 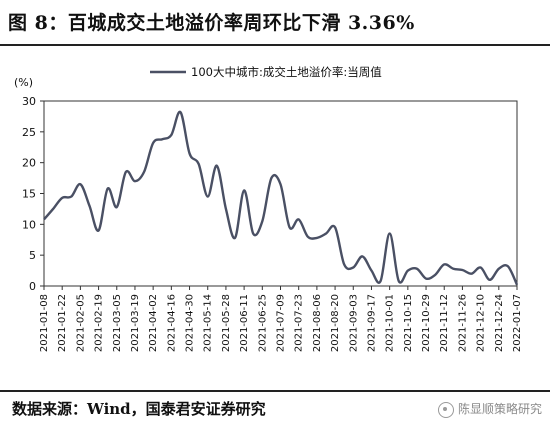 I want to click on x-tick-label: 2021-03-19, so click(x=135, y=323).